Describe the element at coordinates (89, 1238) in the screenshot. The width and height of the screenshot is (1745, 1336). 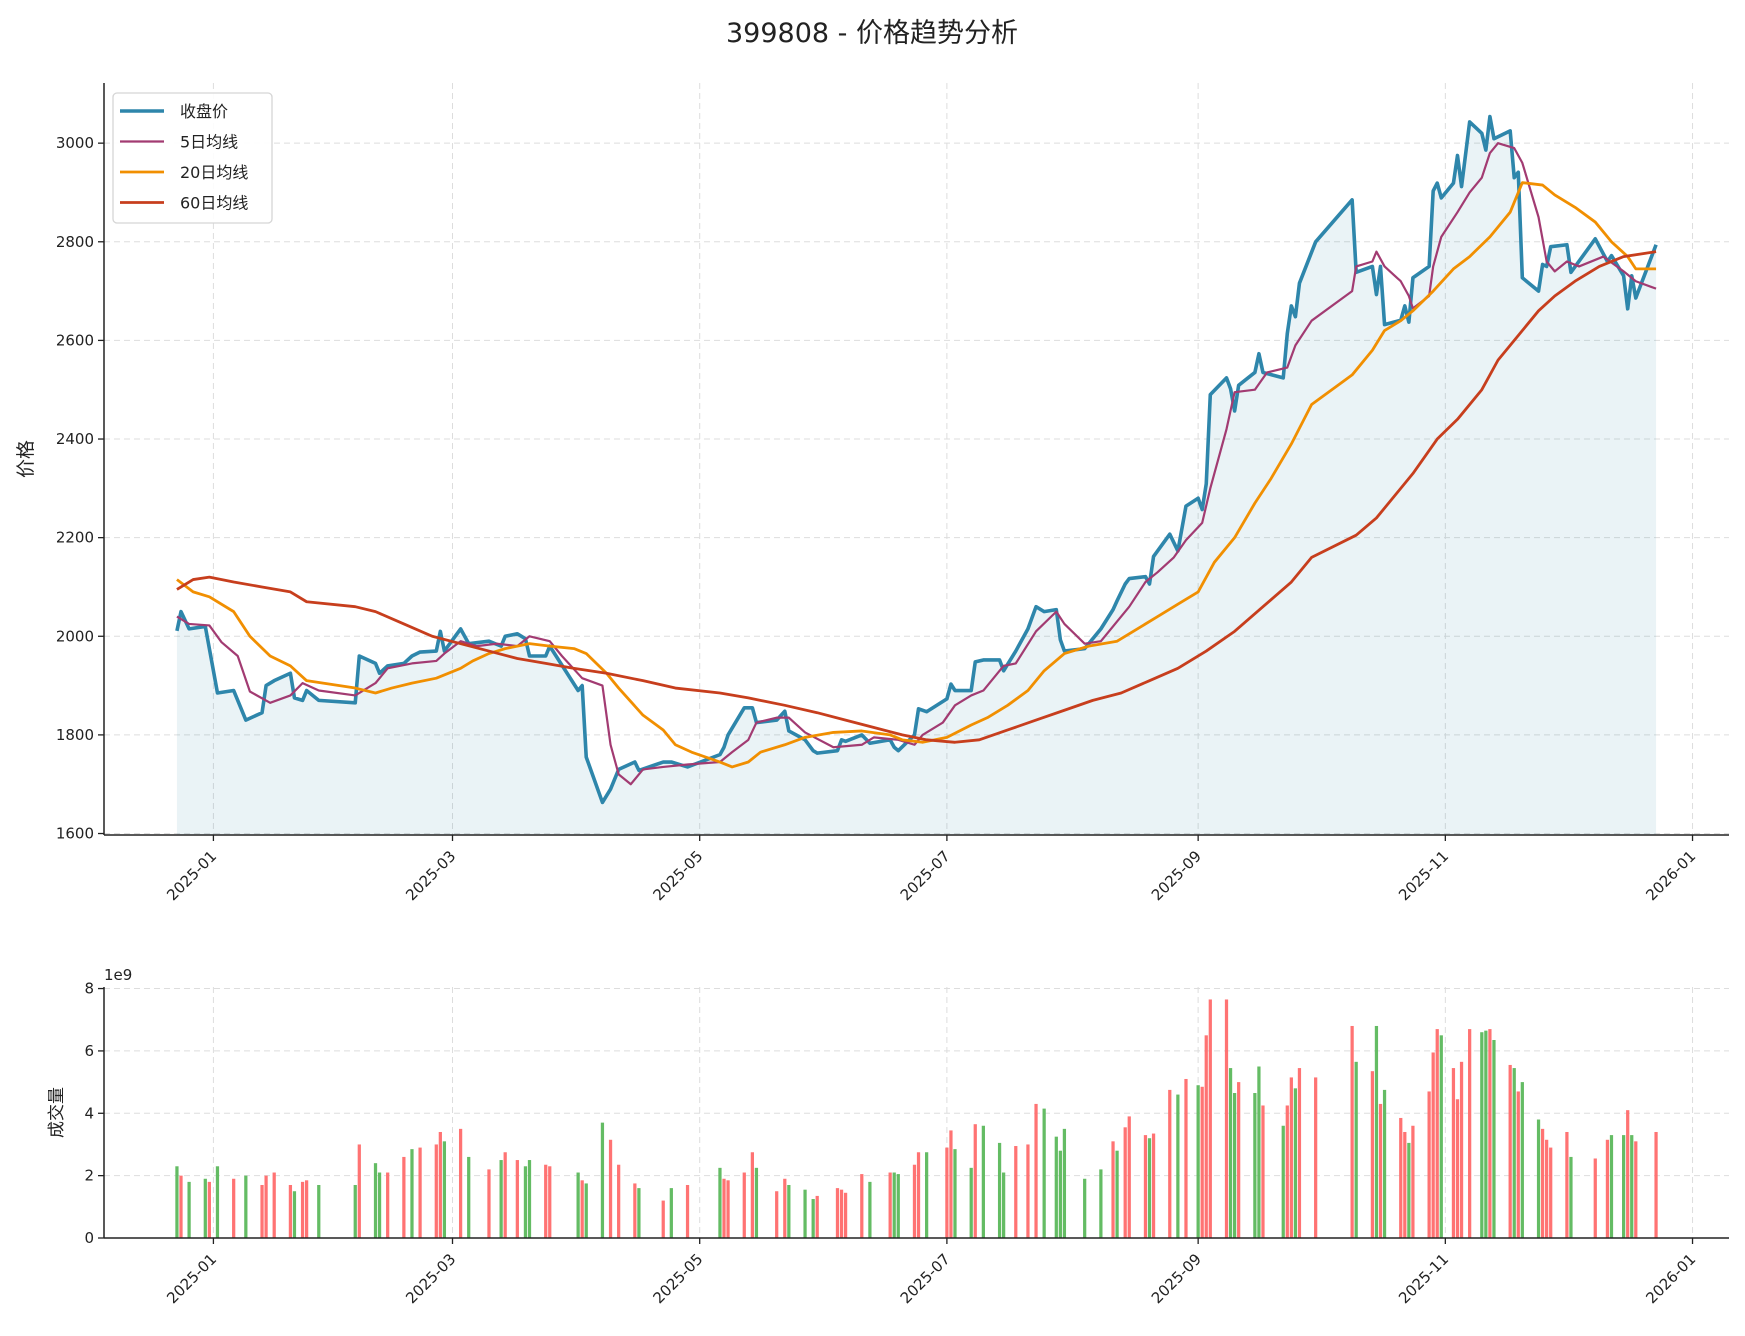
I see `y-tick-label: 0` at that location.